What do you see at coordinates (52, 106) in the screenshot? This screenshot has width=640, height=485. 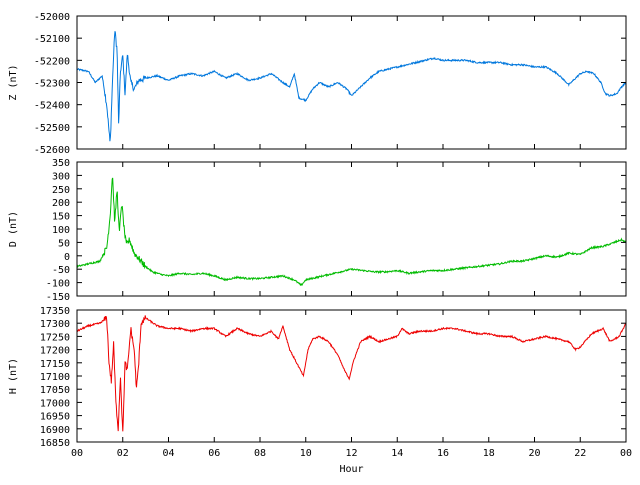 I see `z-y-tick-label: -52400` at bounding box center [52, 106].